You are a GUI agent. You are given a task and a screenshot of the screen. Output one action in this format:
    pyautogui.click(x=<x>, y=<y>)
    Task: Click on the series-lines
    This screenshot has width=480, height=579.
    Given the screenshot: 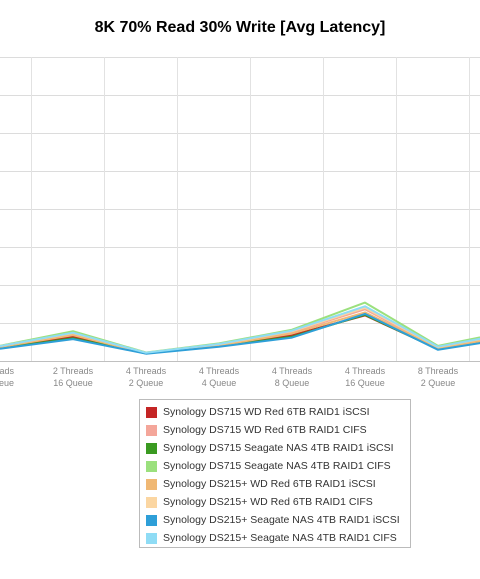 What is the action you would take?
    pyautogui.click(x=240, y=328)
    